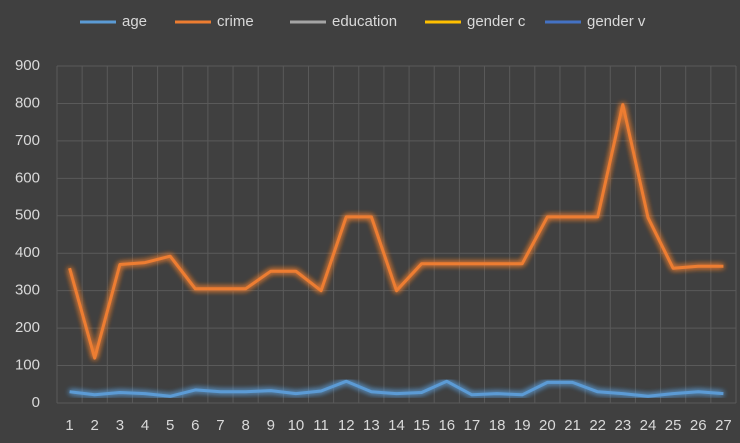 This screenshot has width=740, height=443. What do you see at coordinates (371, 425) in the screenshot?
I see `x-tick-label: 13` at bounding box center [371, 425].